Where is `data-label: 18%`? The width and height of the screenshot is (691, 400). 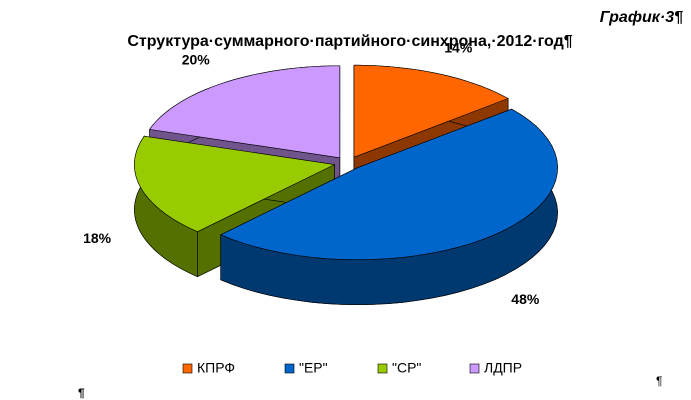 data-label: 18% is located at coordinates (97, 238).